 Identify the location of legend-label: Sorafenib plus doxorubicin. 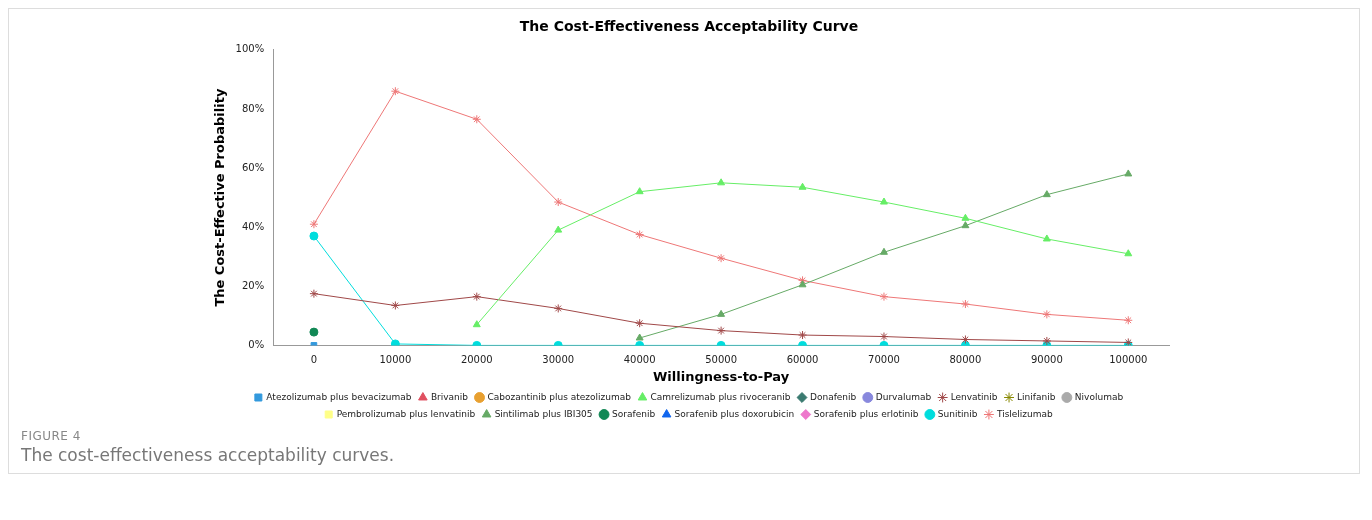
(734, 413).